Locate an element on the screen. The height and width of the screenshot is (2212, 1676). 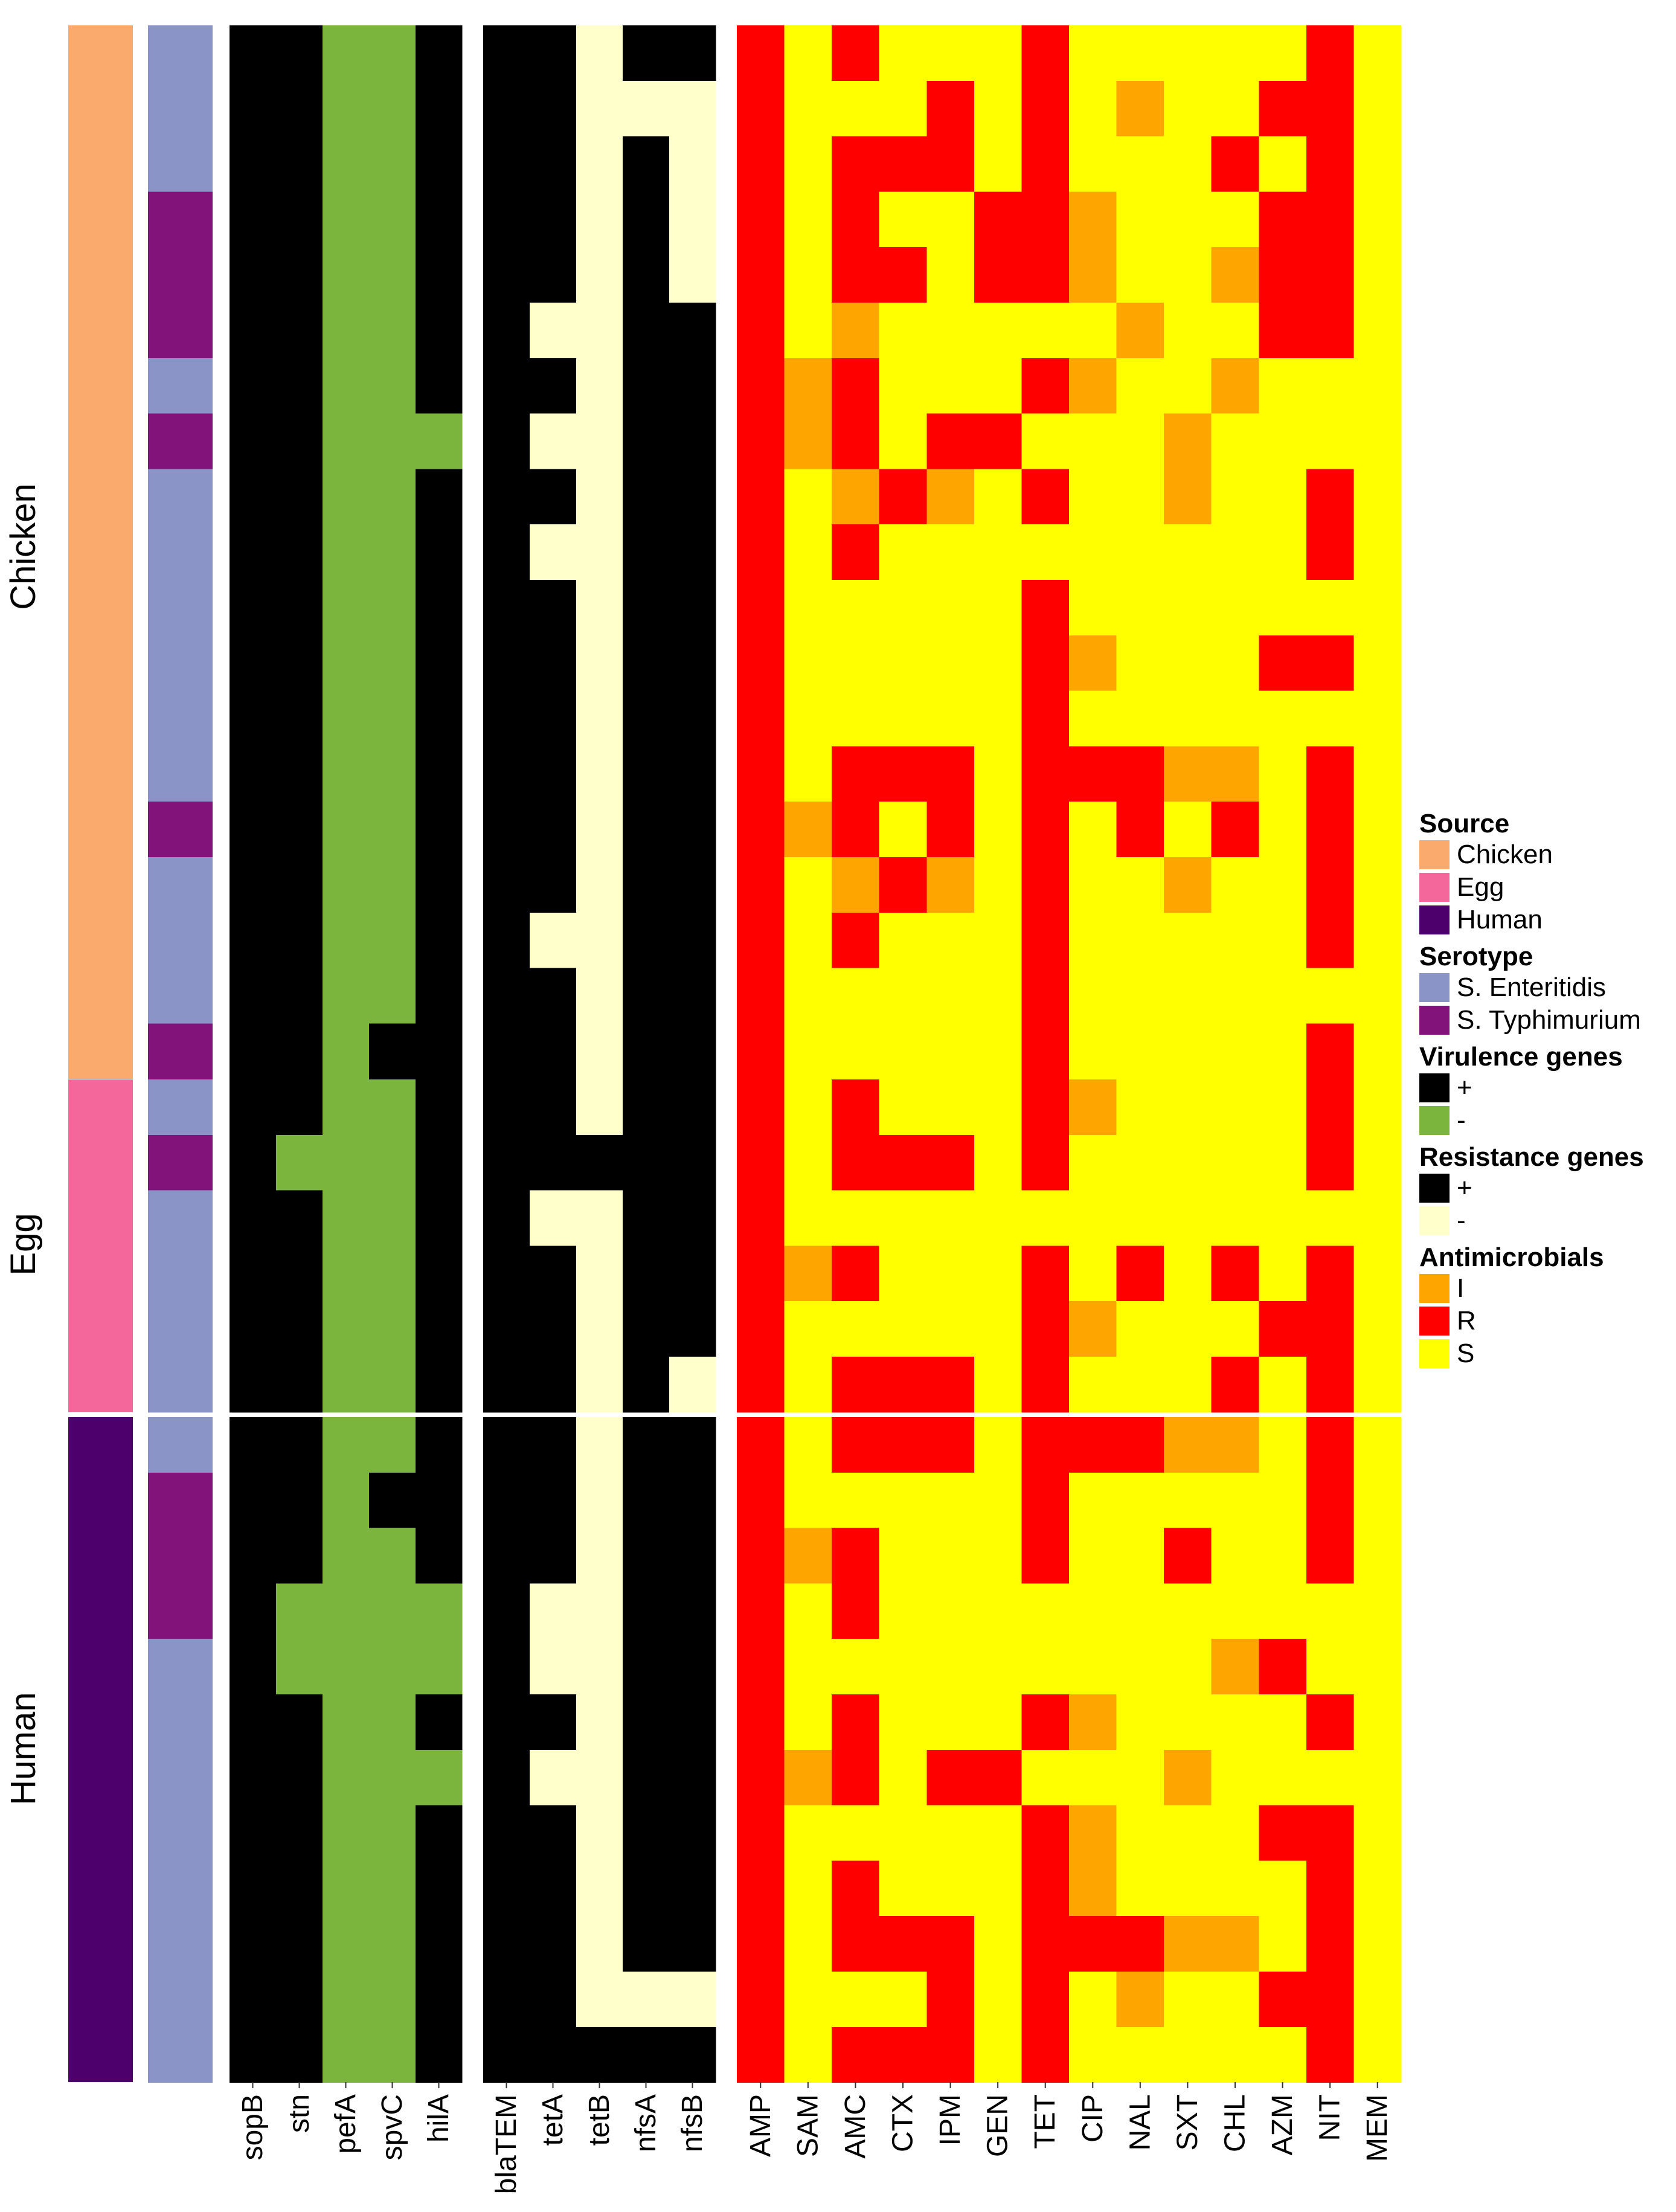
column-label-pefa: pefA is located at coordinates (346, 2124).